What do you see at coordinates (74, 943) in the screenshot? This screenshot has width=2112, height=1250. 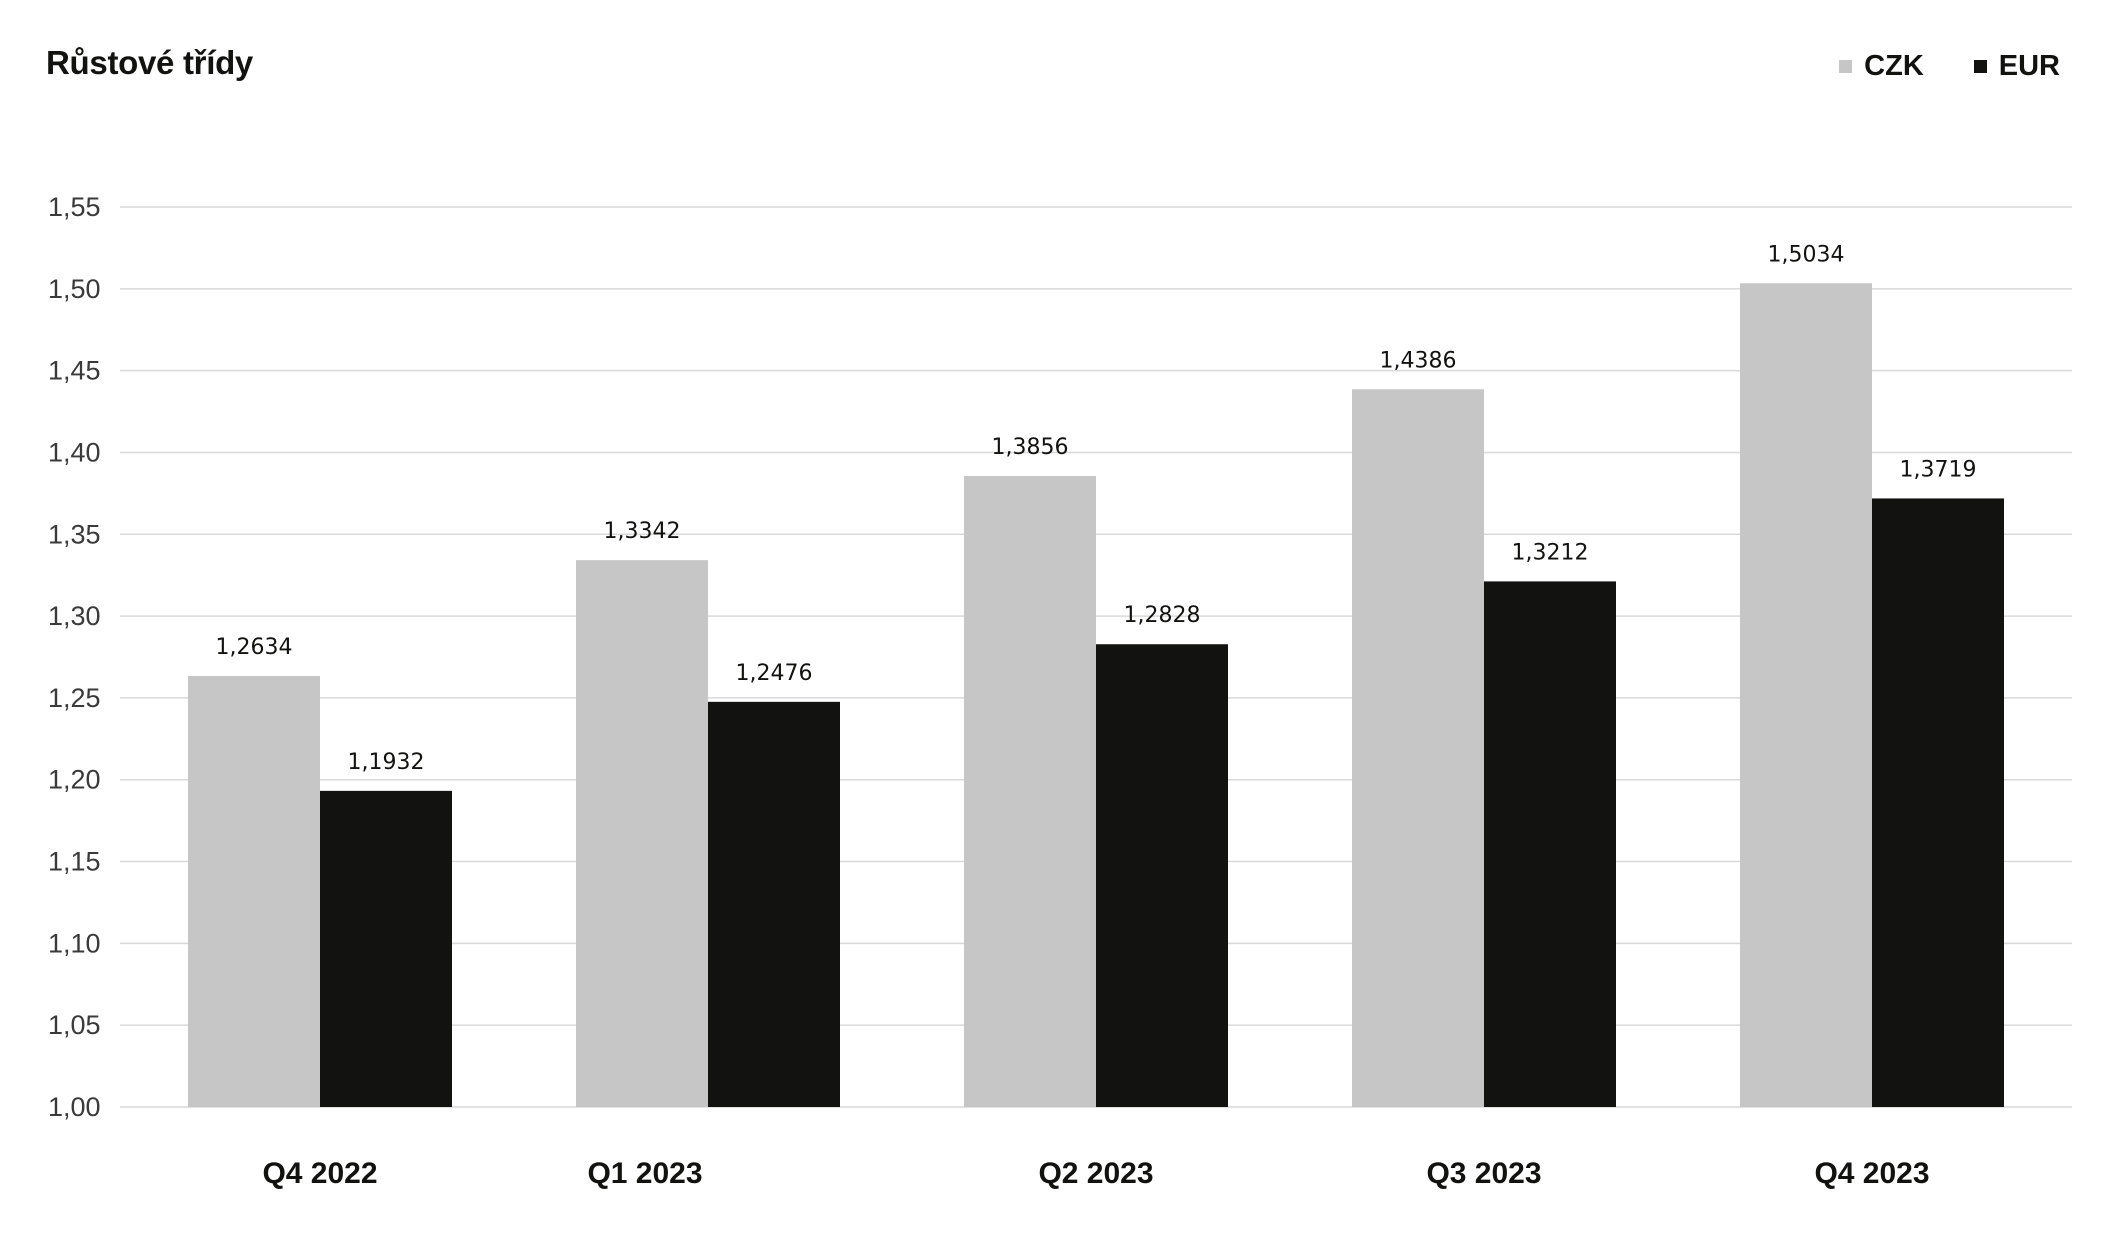 I see `y-tick-label: 1,10` at bounding box center [74, 943].